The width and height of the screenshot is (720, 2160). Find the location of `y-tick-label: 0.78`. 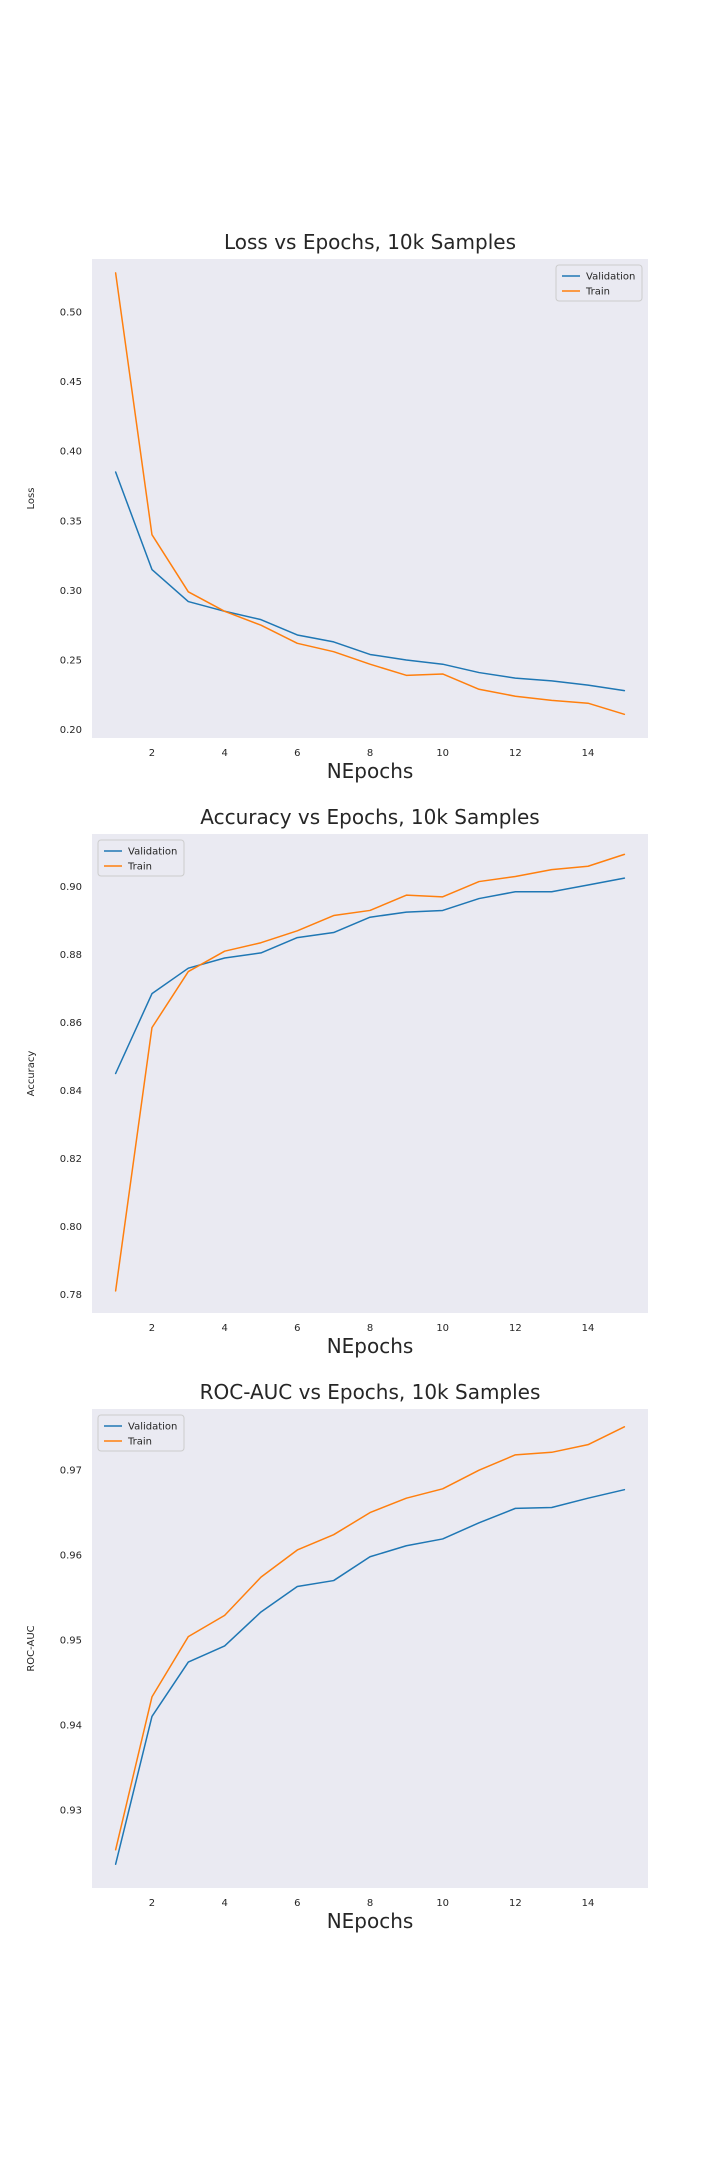

y-tick-label: 0.78 is located at coordinates (71, 1295).